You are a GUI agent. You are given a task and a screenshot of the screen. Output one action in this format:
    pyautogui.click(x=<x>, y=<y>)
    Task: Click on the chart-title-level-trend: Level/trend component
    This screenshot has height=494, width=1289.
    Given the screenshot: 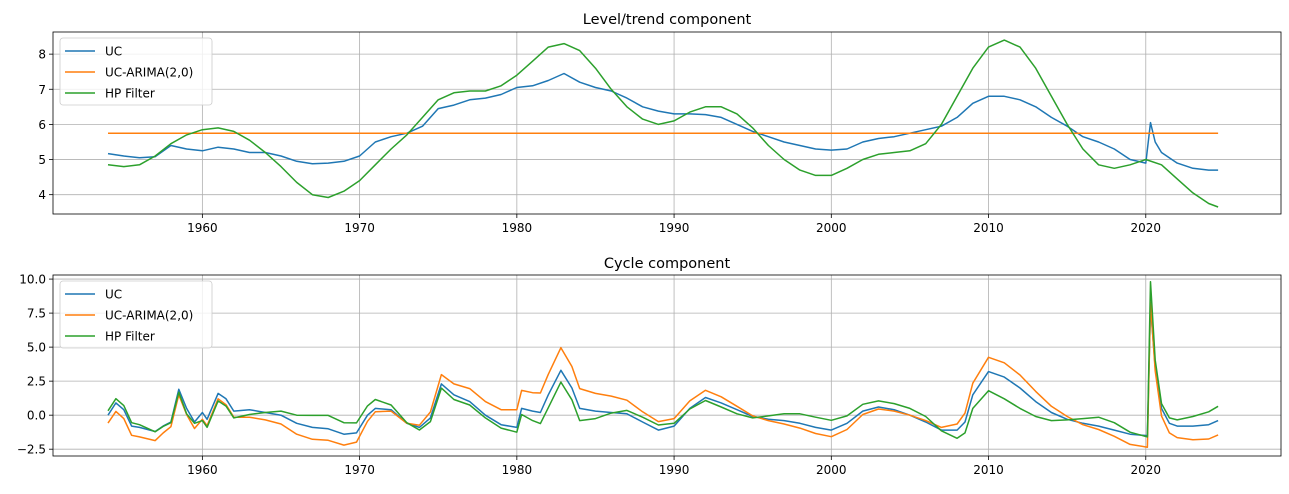 What is the action you would take?
    pyautogui.click(x=667, y=20)
    